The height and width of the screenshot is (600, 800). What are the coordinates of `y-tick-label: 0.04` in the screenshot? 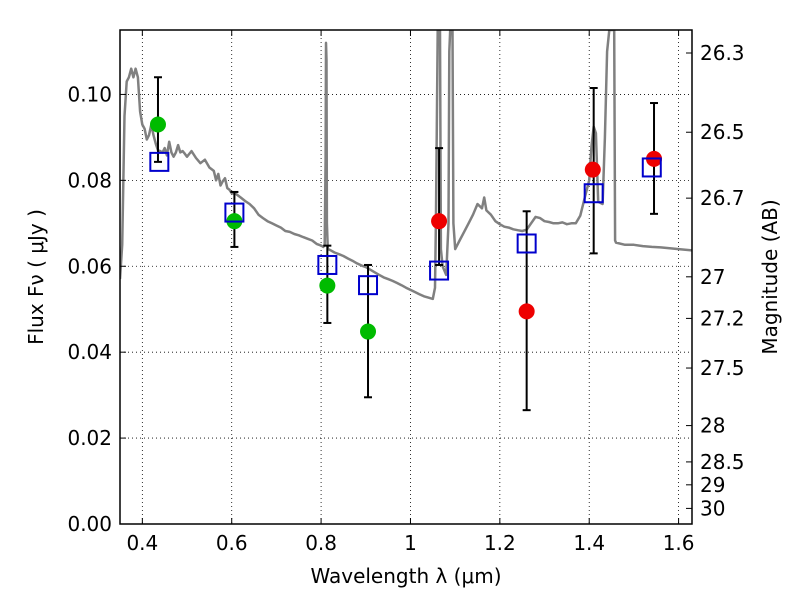 It's located at (89, 352).